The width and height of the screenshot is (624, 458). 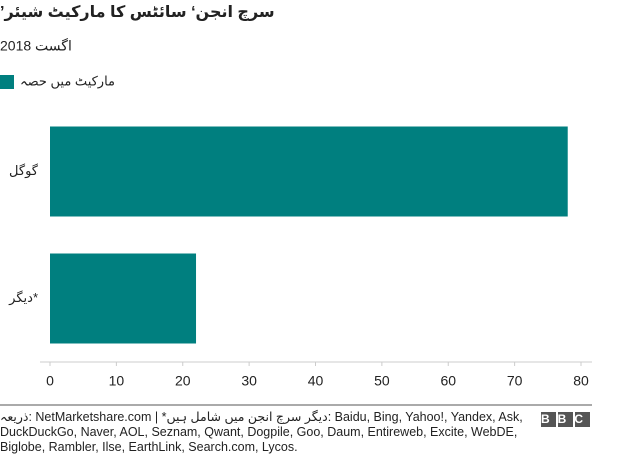 I want to click on x-tick-label: 10, so click(x=117, y=381).